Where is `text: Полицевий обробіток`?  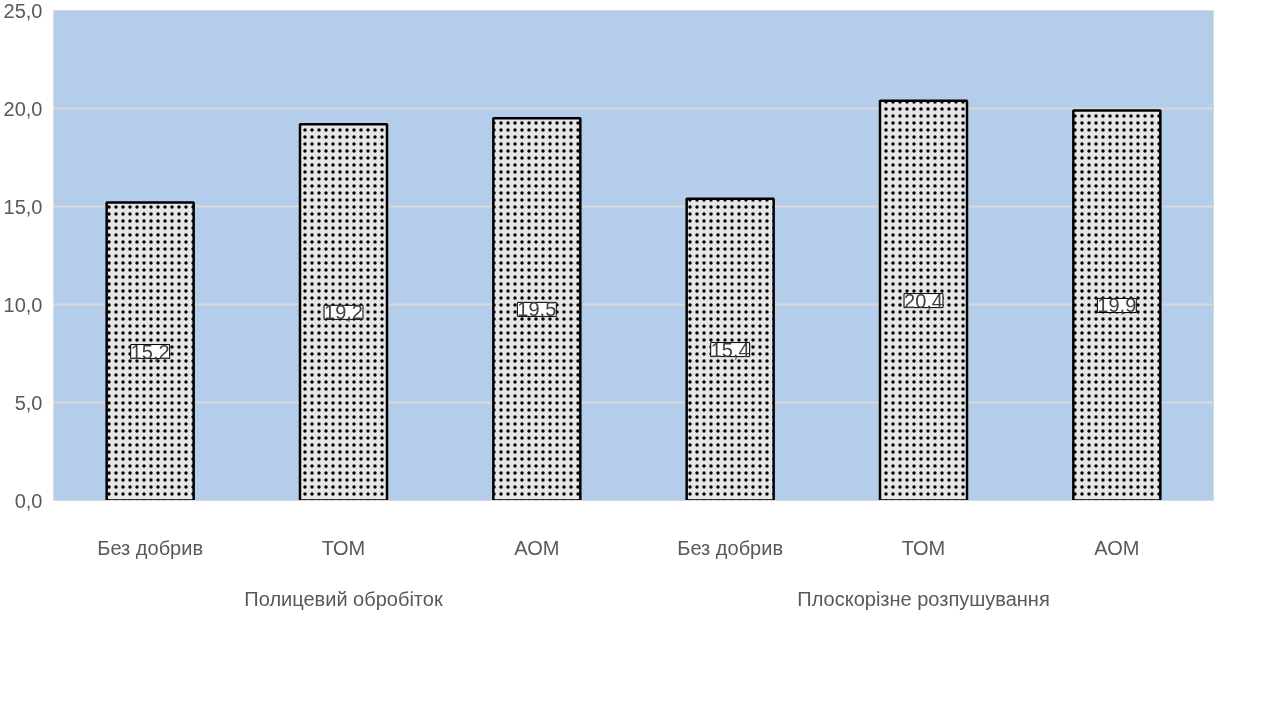 text: Полицевий обробіток is located at coordinates (343, 598).